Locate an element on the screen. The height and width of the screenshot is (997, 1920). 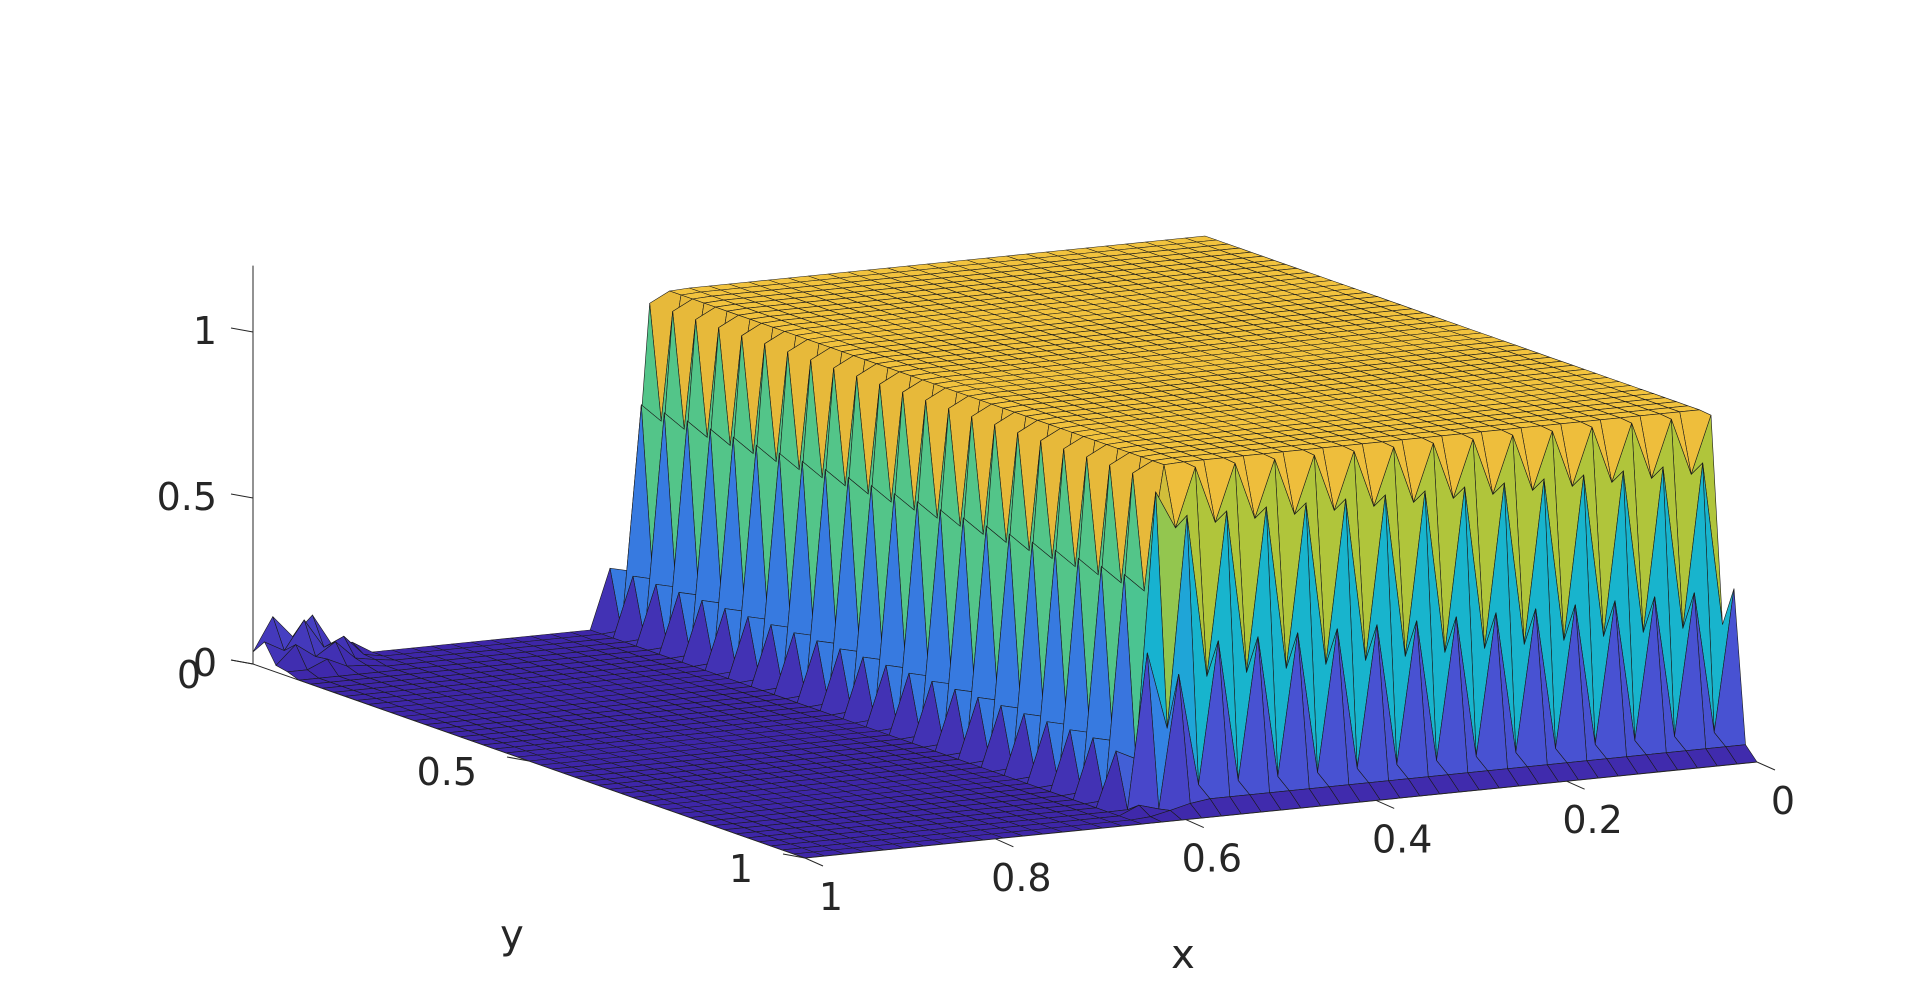
z-tick-label: 1 is located at coordinates (205, 331).